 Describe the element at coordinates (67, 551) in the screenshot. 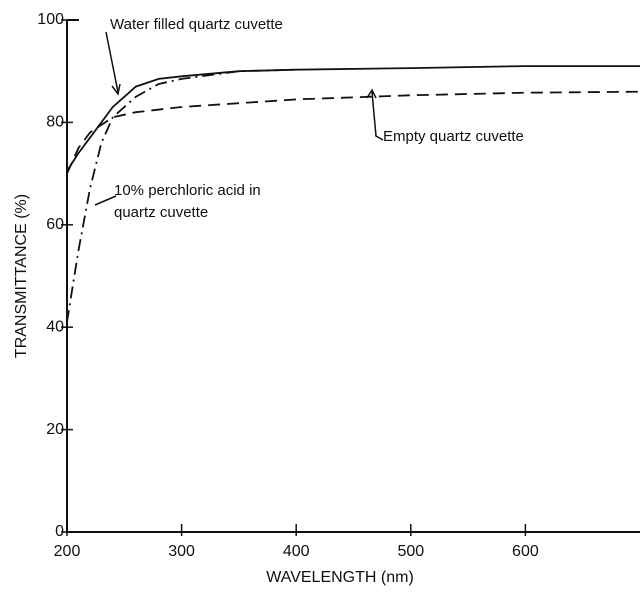

I see `x-tick-label: 200` at that location.